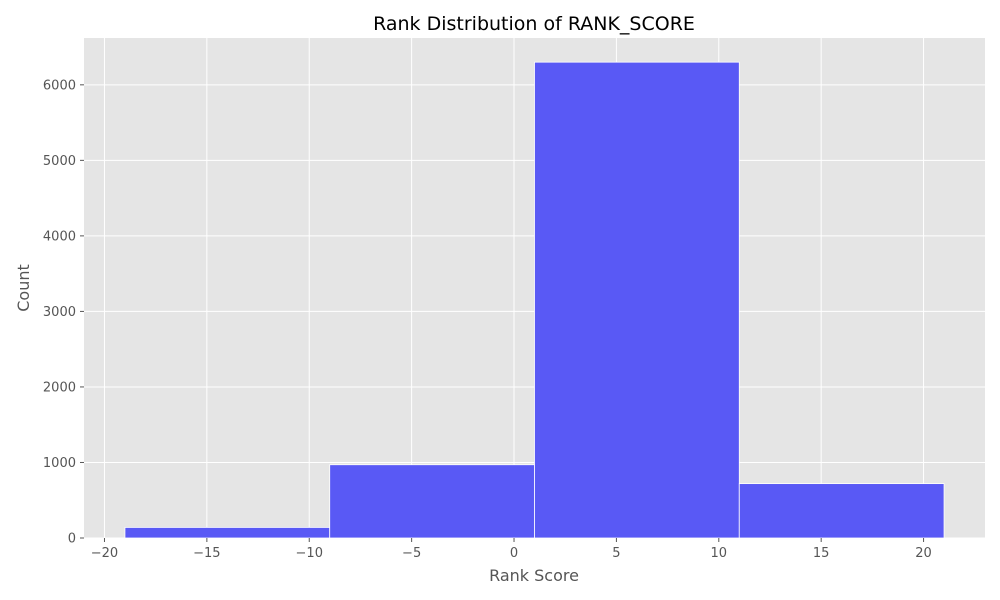  What do you see at coordinates (534, 575) in the screenshot?
I see `x-axis-label: Rank Score` at bounding box center [534, 575].